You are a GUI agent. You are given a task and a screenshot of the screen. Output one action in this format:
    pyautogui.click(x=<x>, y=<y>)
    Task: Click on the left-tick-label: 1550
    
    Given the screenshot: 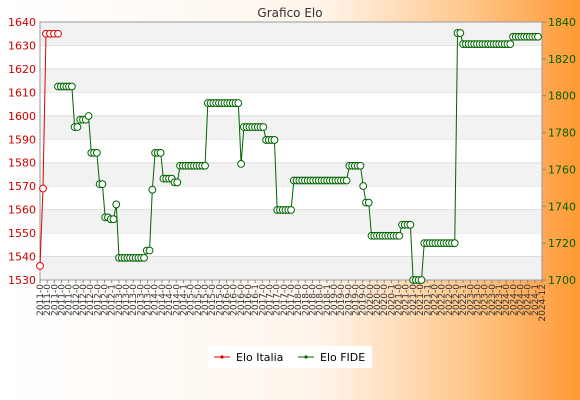 What is the action you would take?
    pyautogui.click(x=22, y=233)
    